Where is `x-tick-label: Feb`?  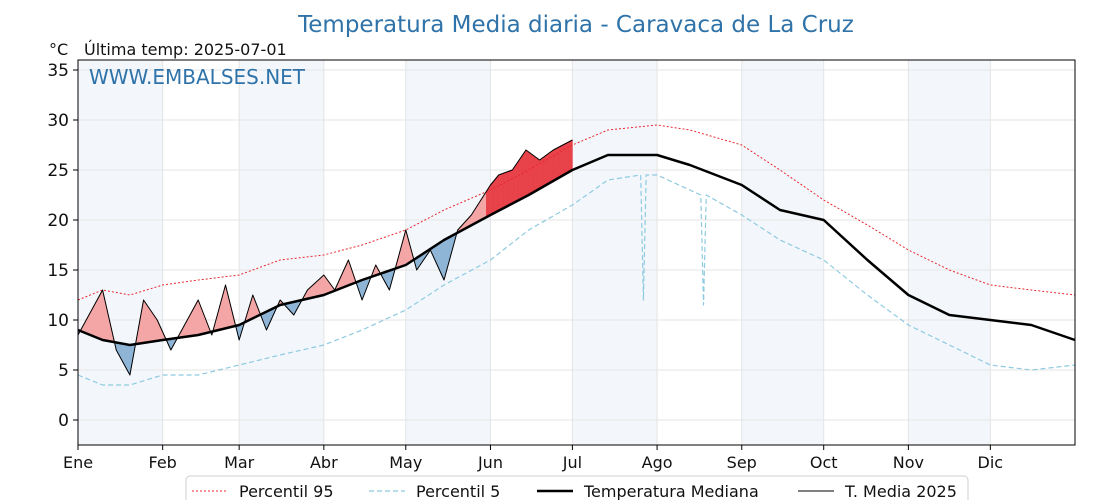
x-tick-label: Feb is located at coordinates (163, 462).